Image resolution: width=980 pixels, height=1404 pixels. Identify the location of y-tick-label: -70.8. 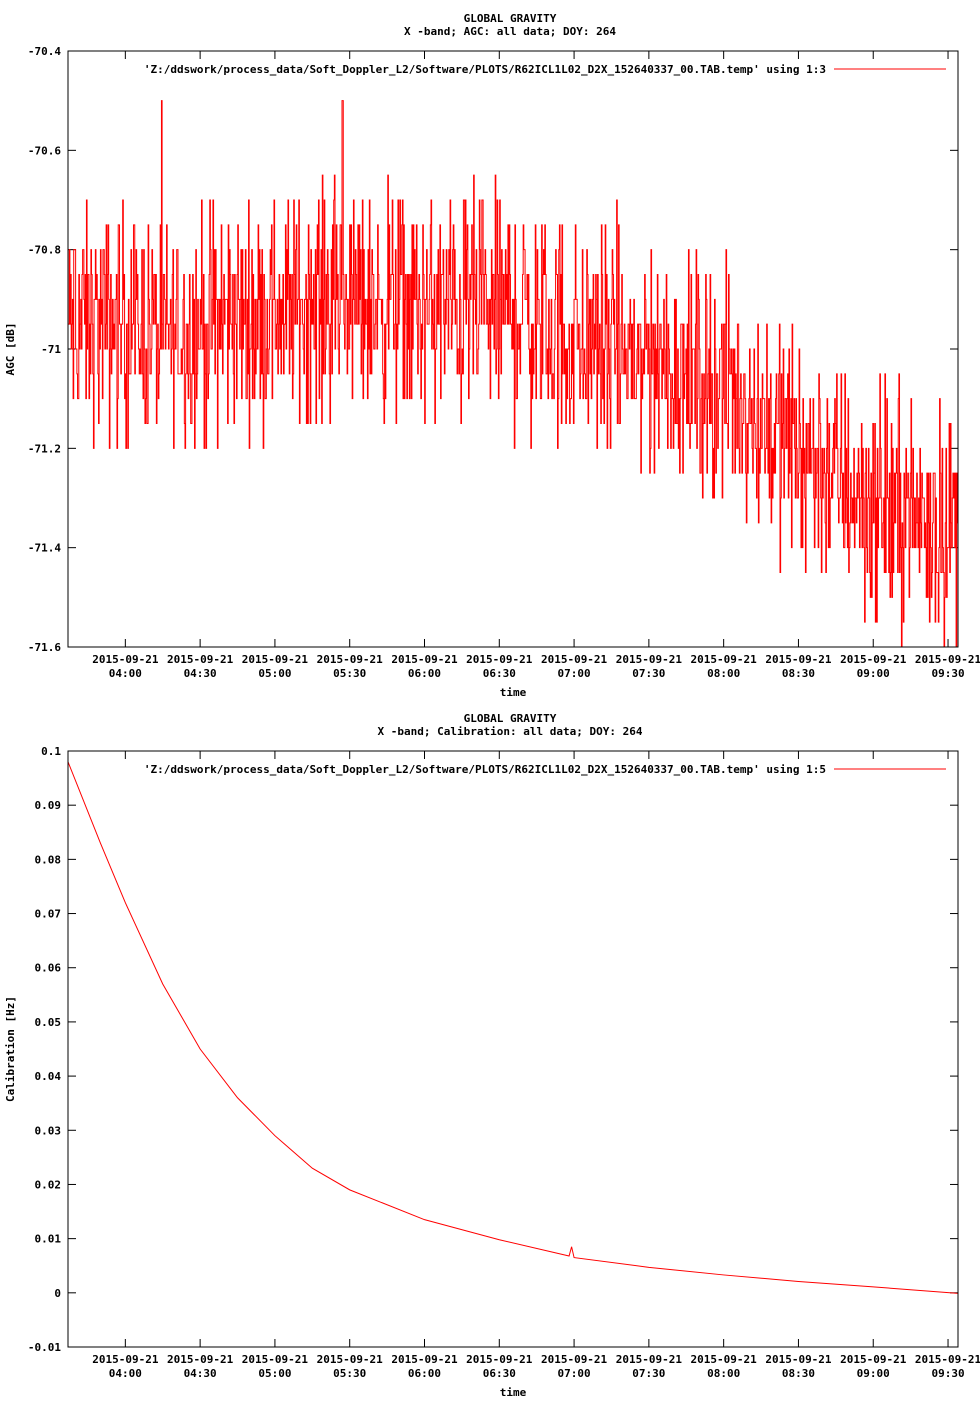
(44, 250).